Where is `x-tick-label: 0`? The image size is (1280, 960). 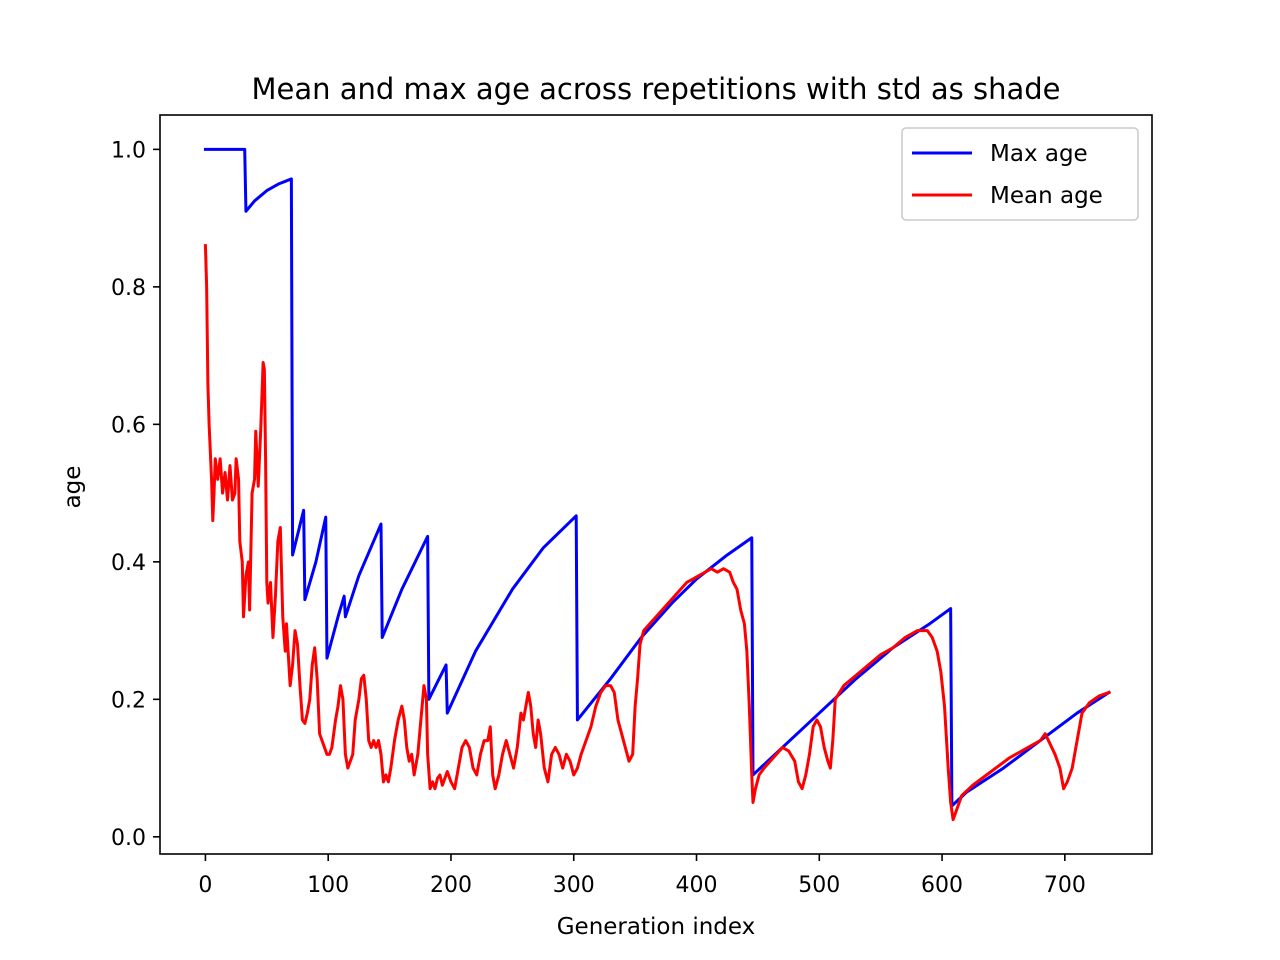
x-tick-label: 0 is located at coordinates (205, 885).